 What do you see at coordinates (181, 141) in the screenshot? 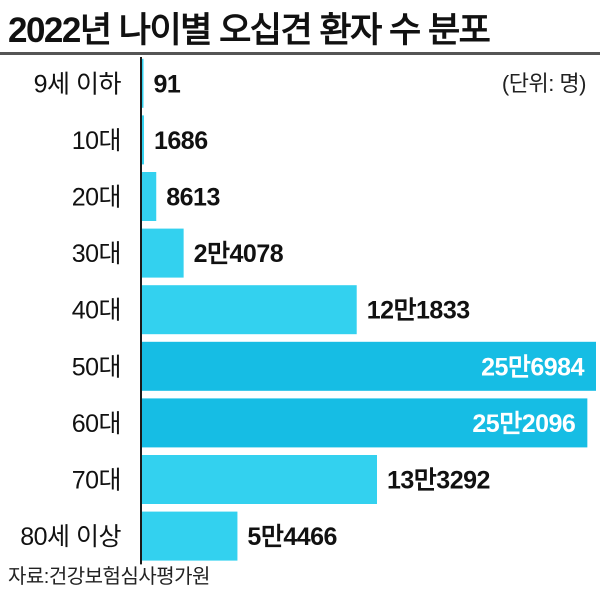
I see `data-label: 1686` at bounding box center [181, 141].